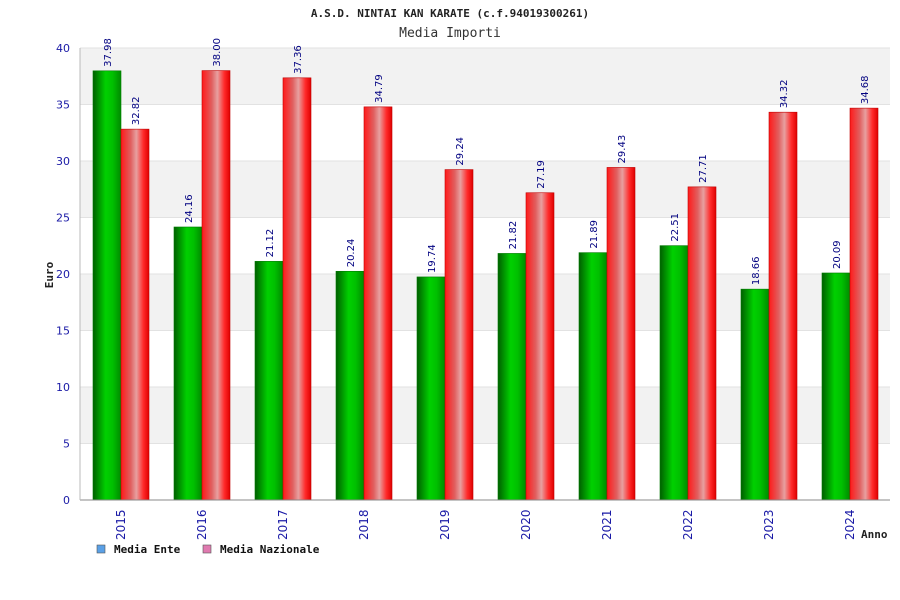 This screenshot has height=600, width=900. Describe the element at coordinates (202, 524) in the screenshot. I see `x-tick-label: 2016` at that location.